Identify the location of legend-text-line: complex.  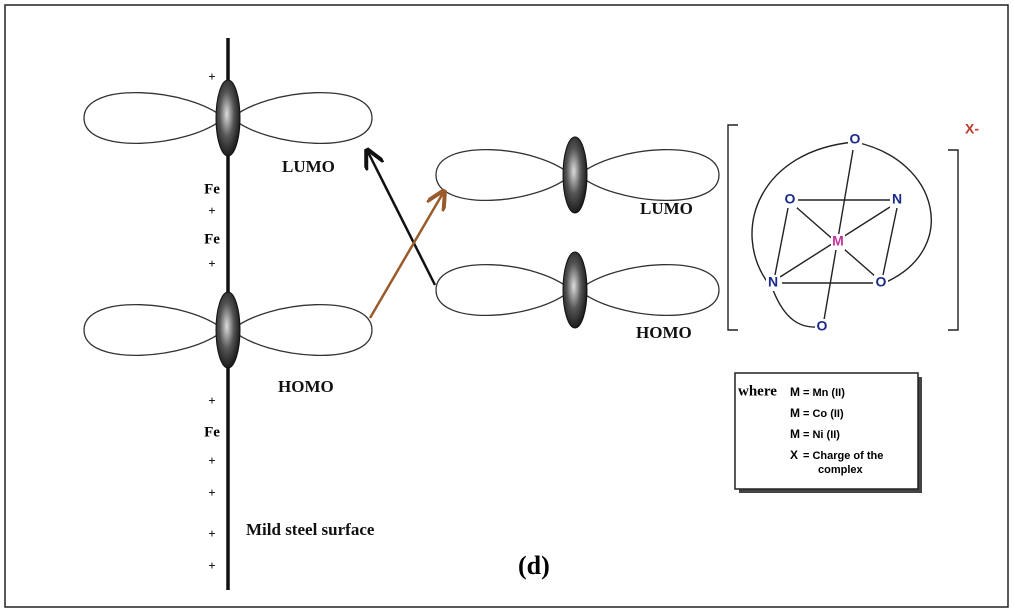
(841, 470).